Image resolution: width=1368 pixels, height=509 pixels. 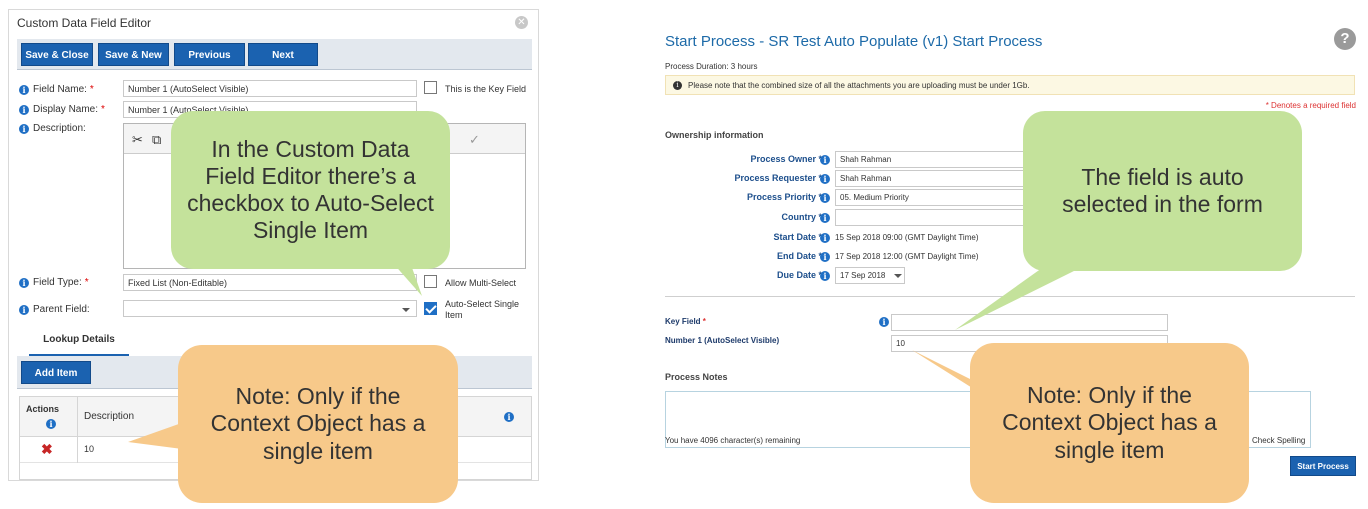 What do you see at coordinates (722, 340) in the screenshot?
I see `number1-label: Number 1 (AutoSelect Visible)` at bounding box center [722, 340].